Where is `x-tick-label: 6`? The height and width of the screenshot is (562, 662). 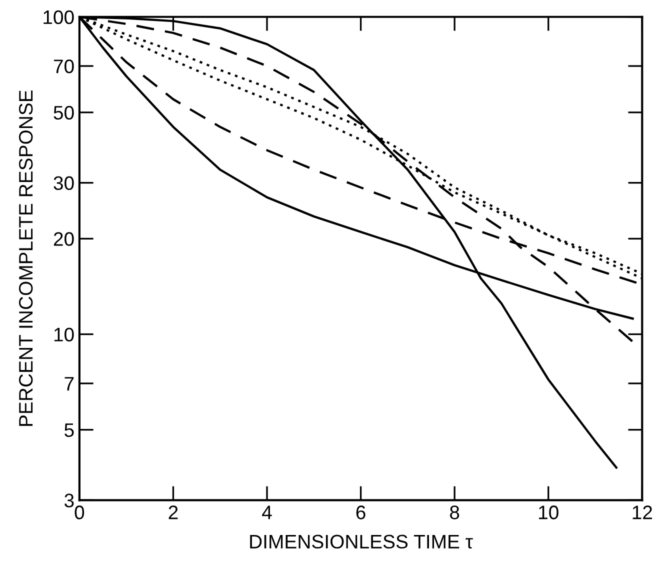 x-tick-label: 6 is located at coordinates (361, 513).